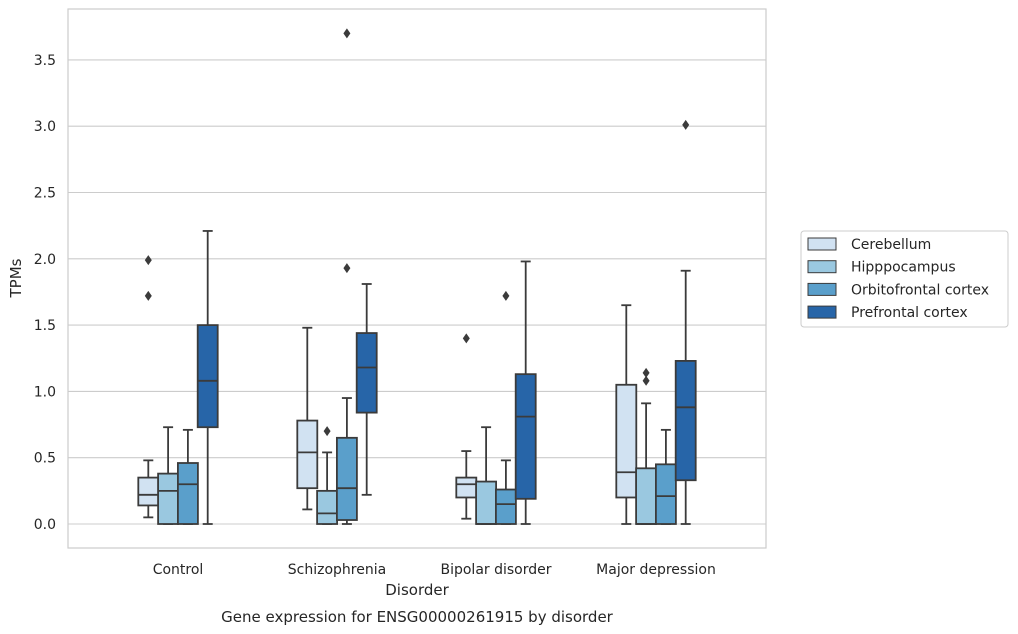  I want to click on legend-entry: Prefrontal cortex, so click(909, 313).